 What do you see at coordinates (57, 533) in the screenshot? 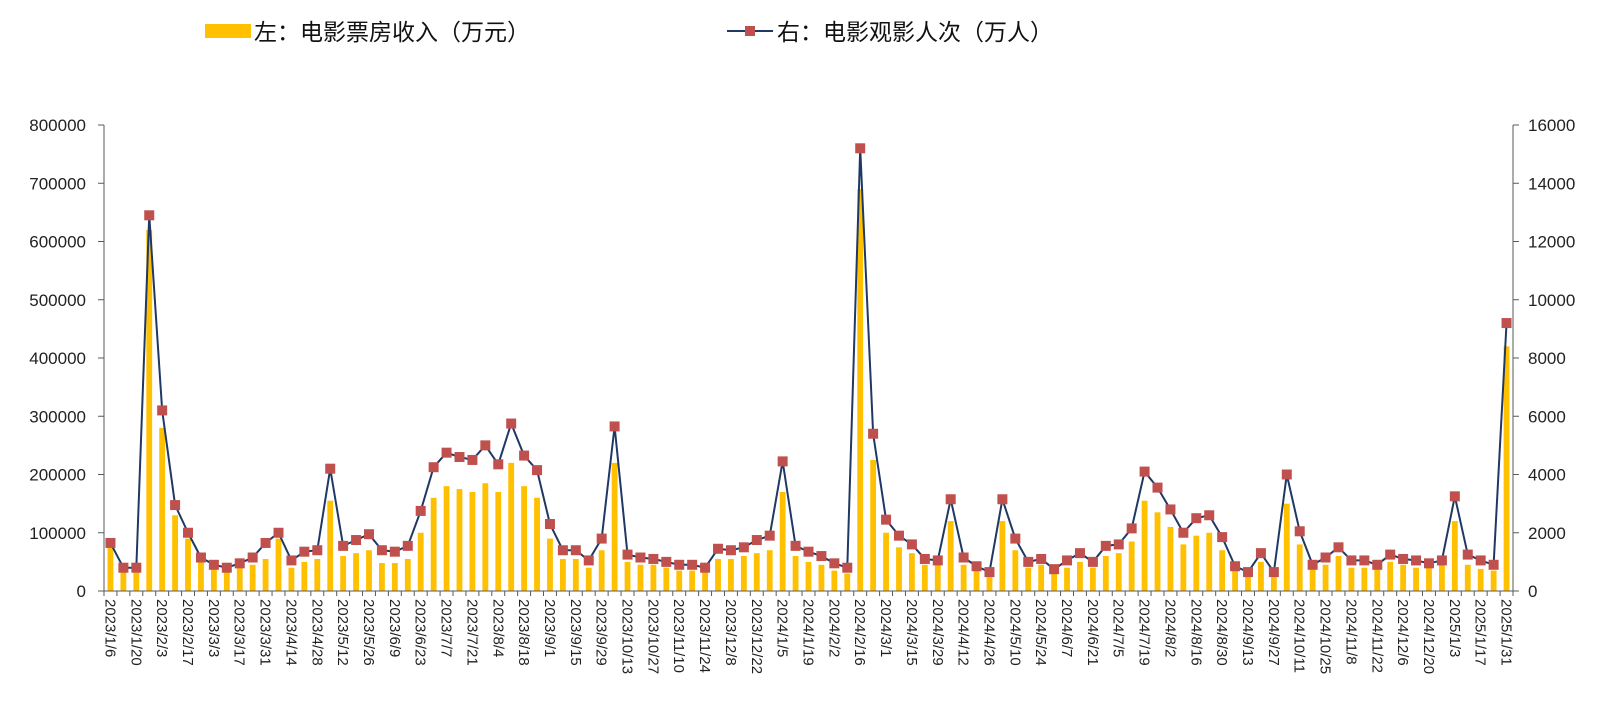
I see `left-tick-label: 100000` at bounding box center [57, 533].